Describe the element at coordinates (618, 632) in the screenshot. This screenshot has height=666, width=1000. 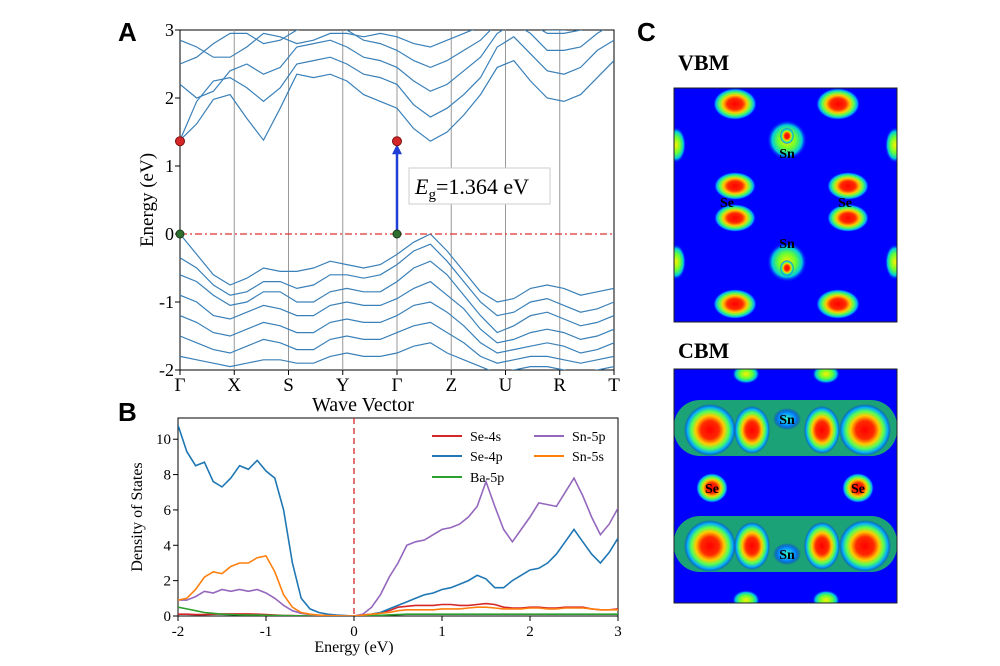
I see `dos-x-tick-label: 3` at that location.